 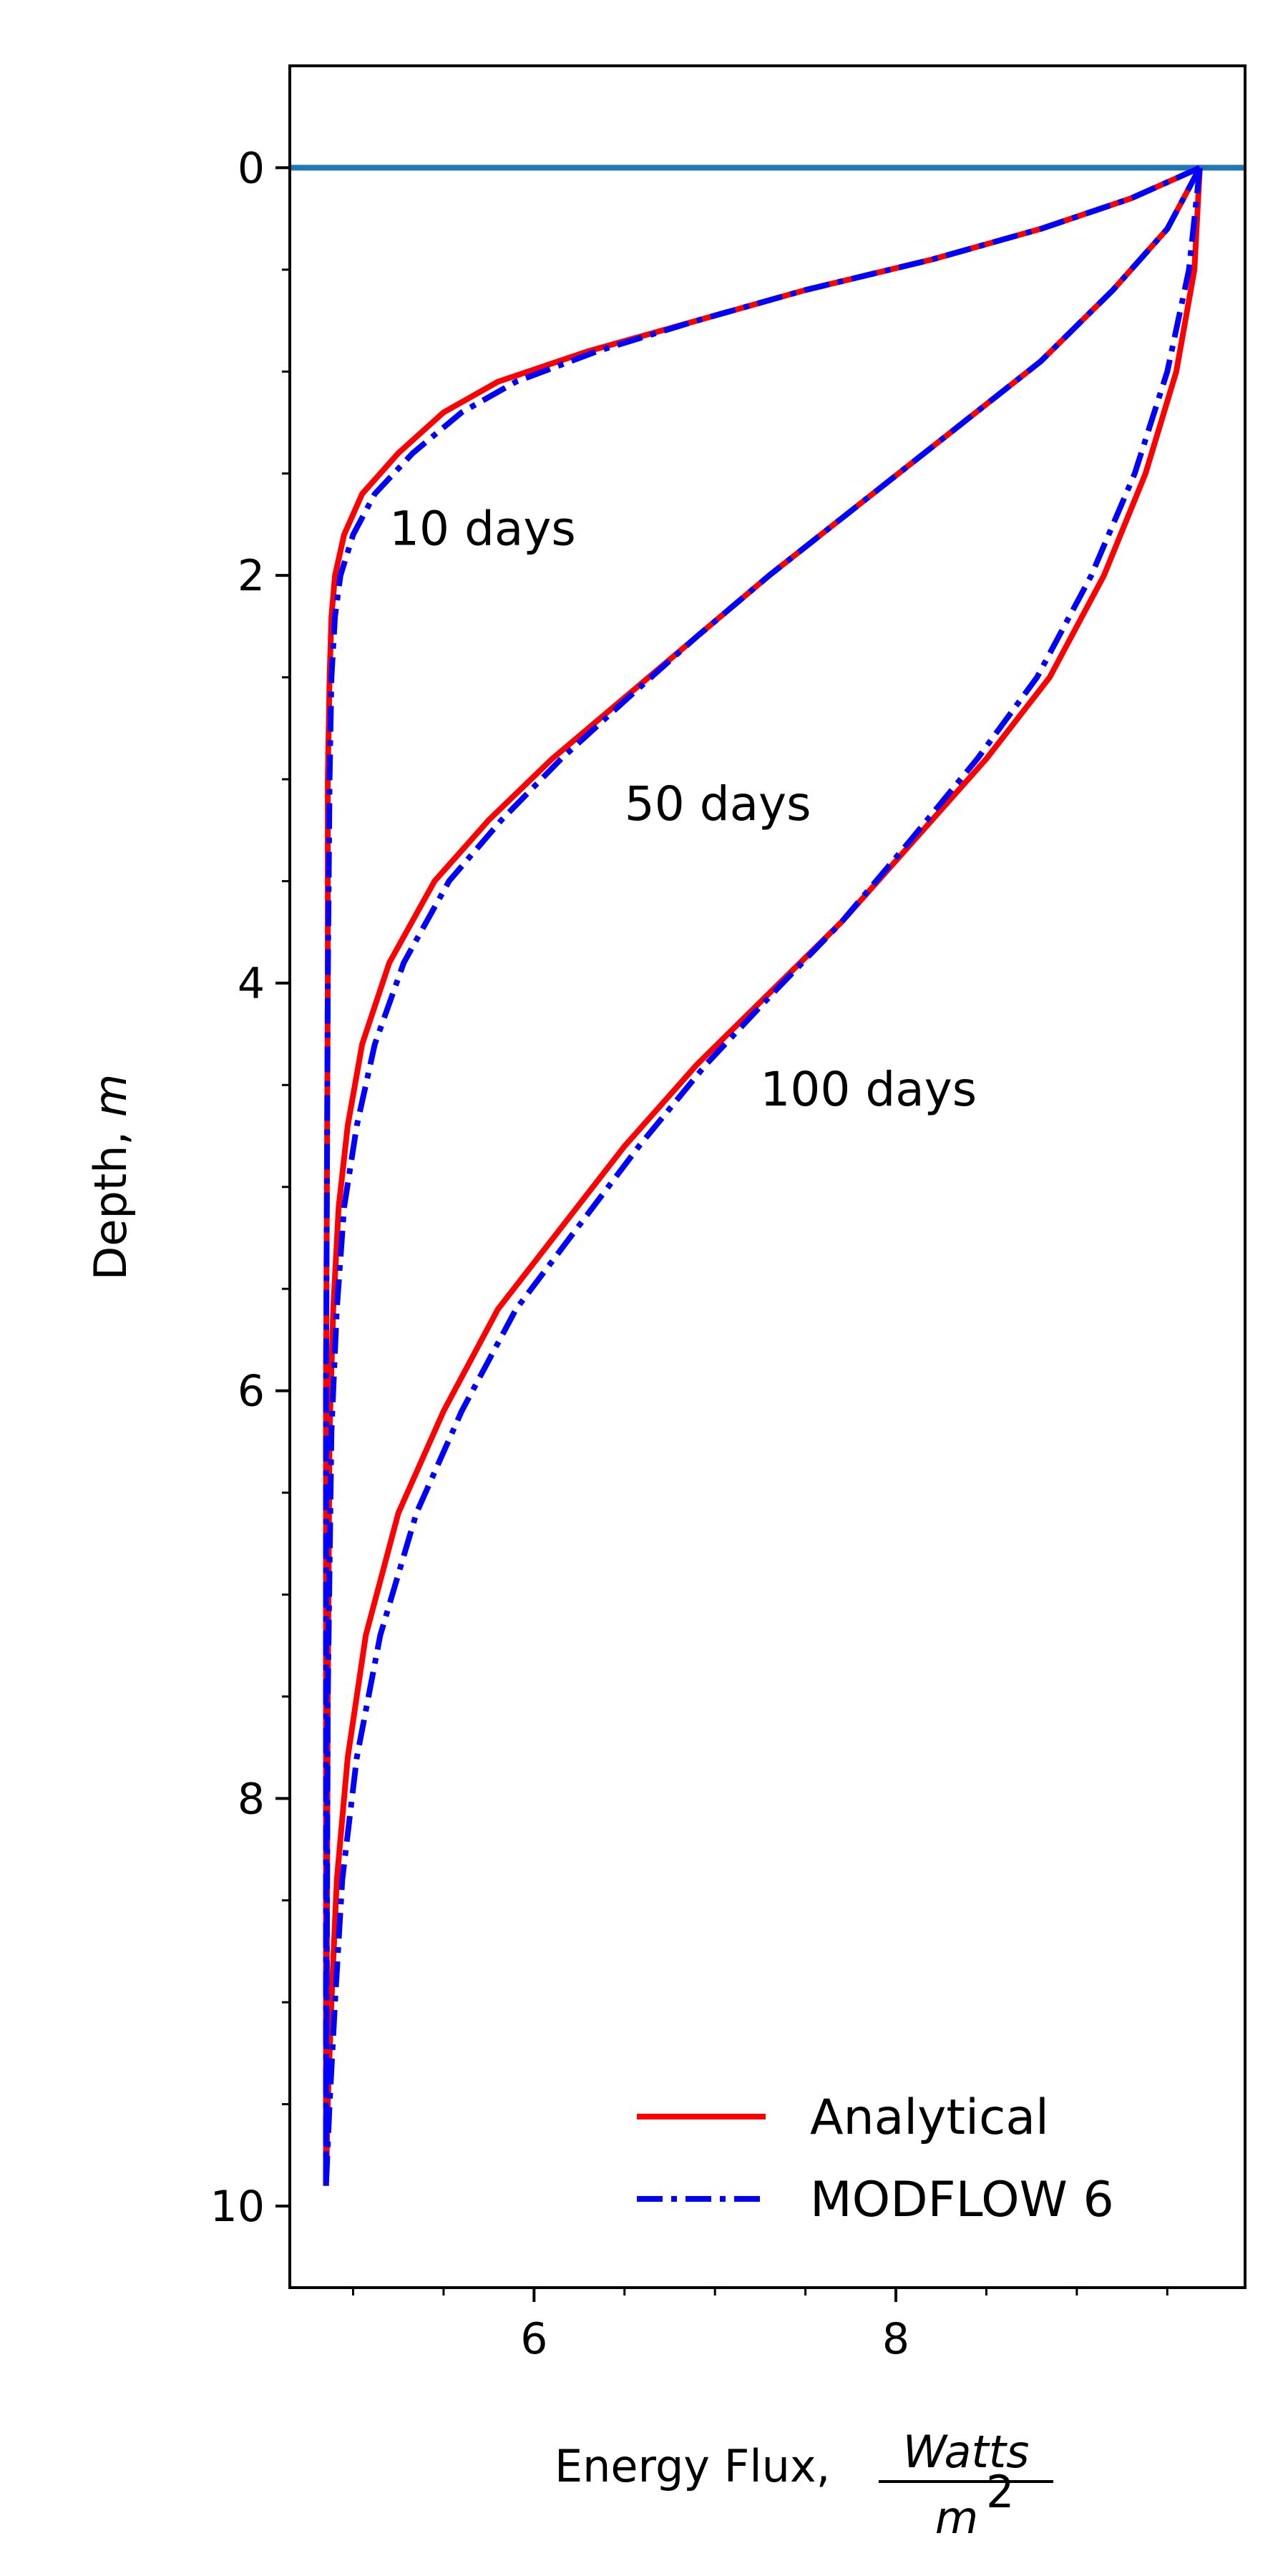 I want to click on y-tick-label-0: 0, so click(x=251, y=168).